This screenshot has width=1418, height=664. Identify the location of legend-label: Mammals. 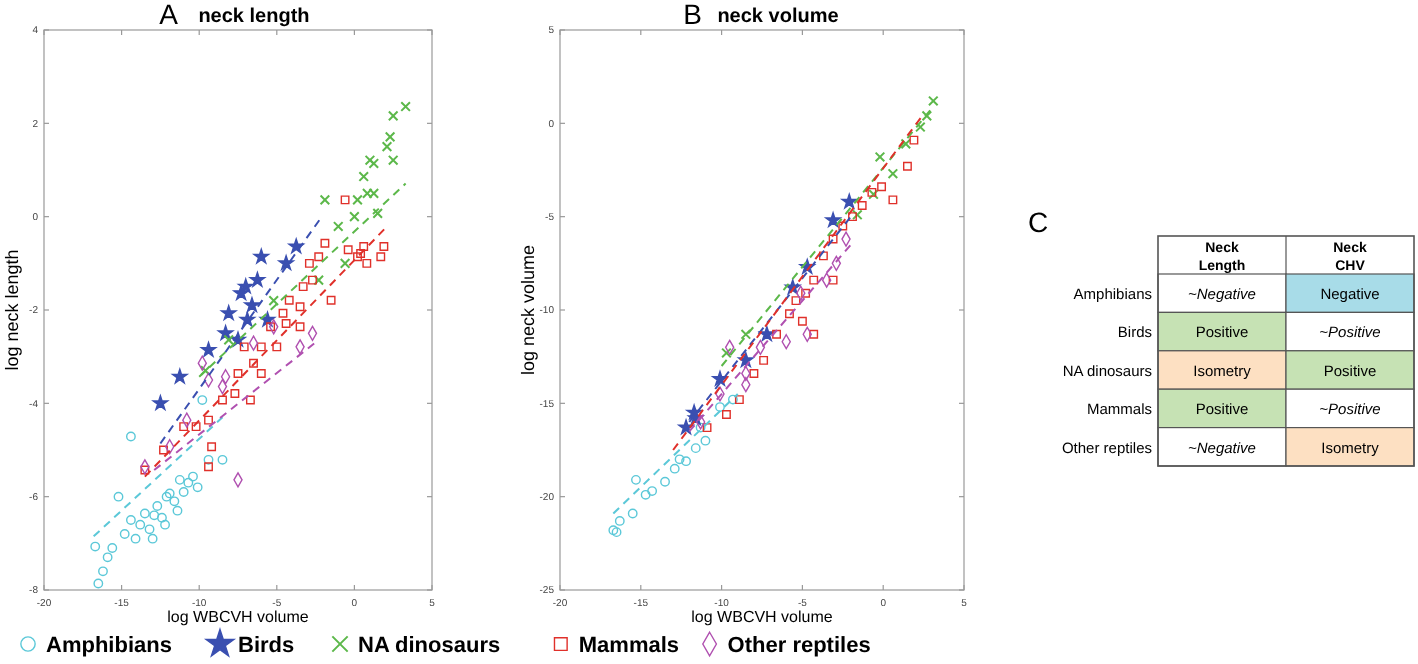
(629, 646).